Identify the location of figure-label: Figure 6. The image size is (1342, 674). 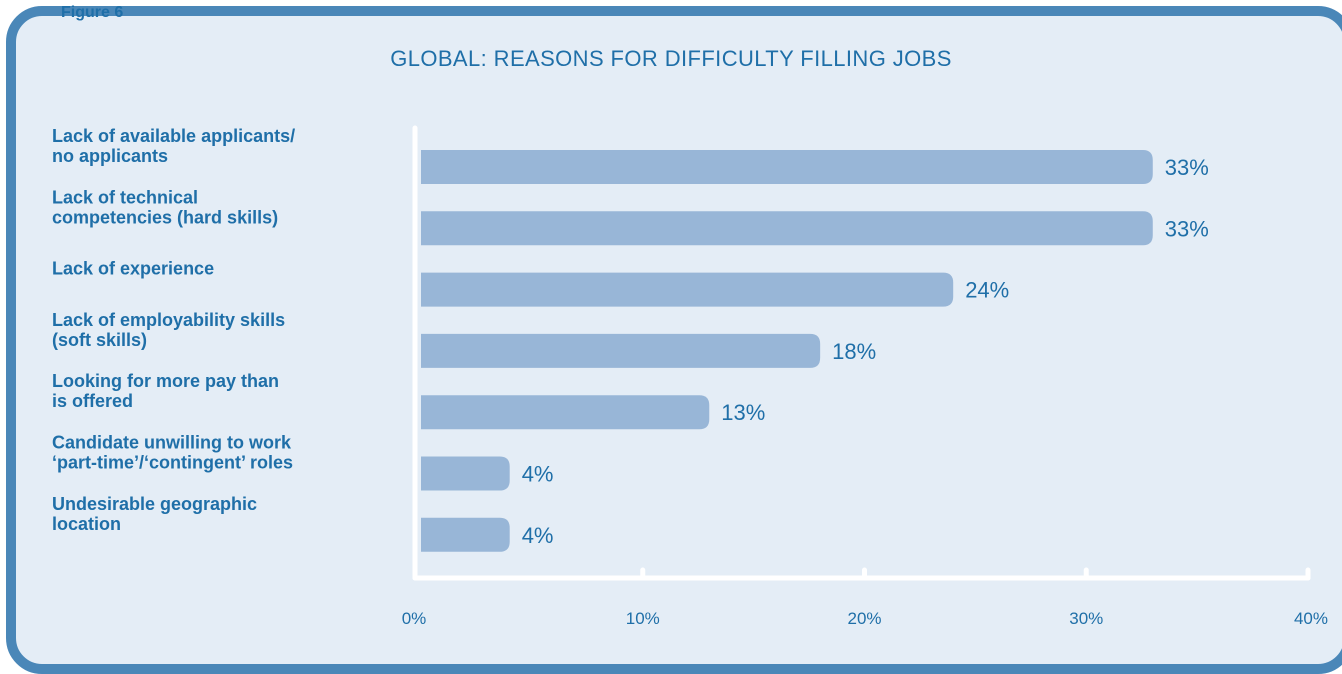
(92, 12).